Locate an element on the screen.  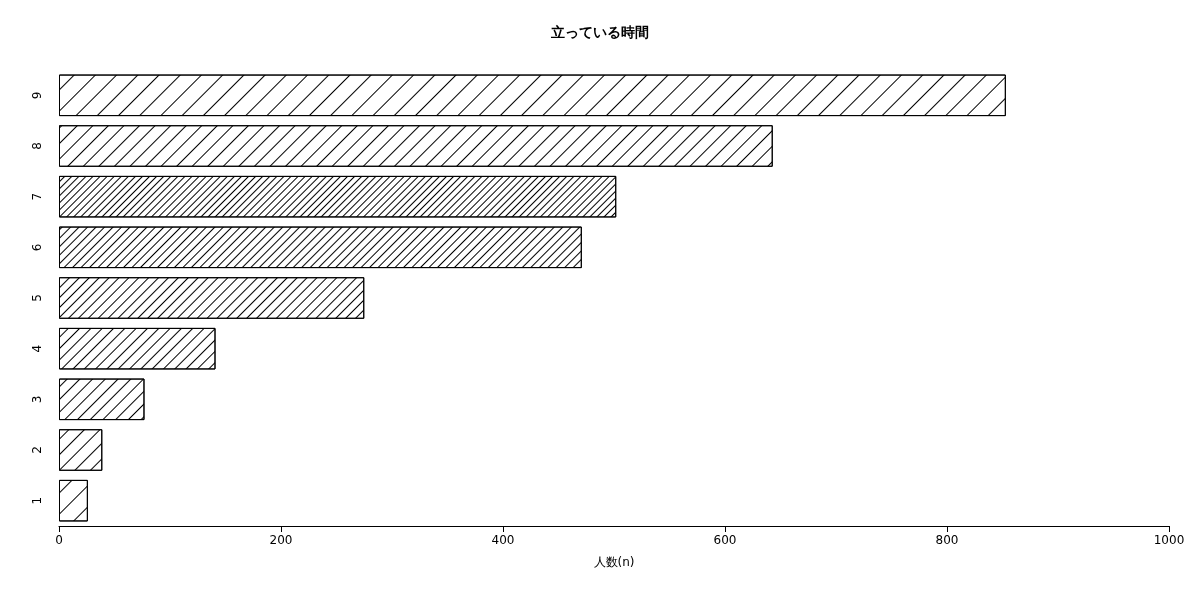
y-tick-label: 8 is located at coordinates (37, 146).